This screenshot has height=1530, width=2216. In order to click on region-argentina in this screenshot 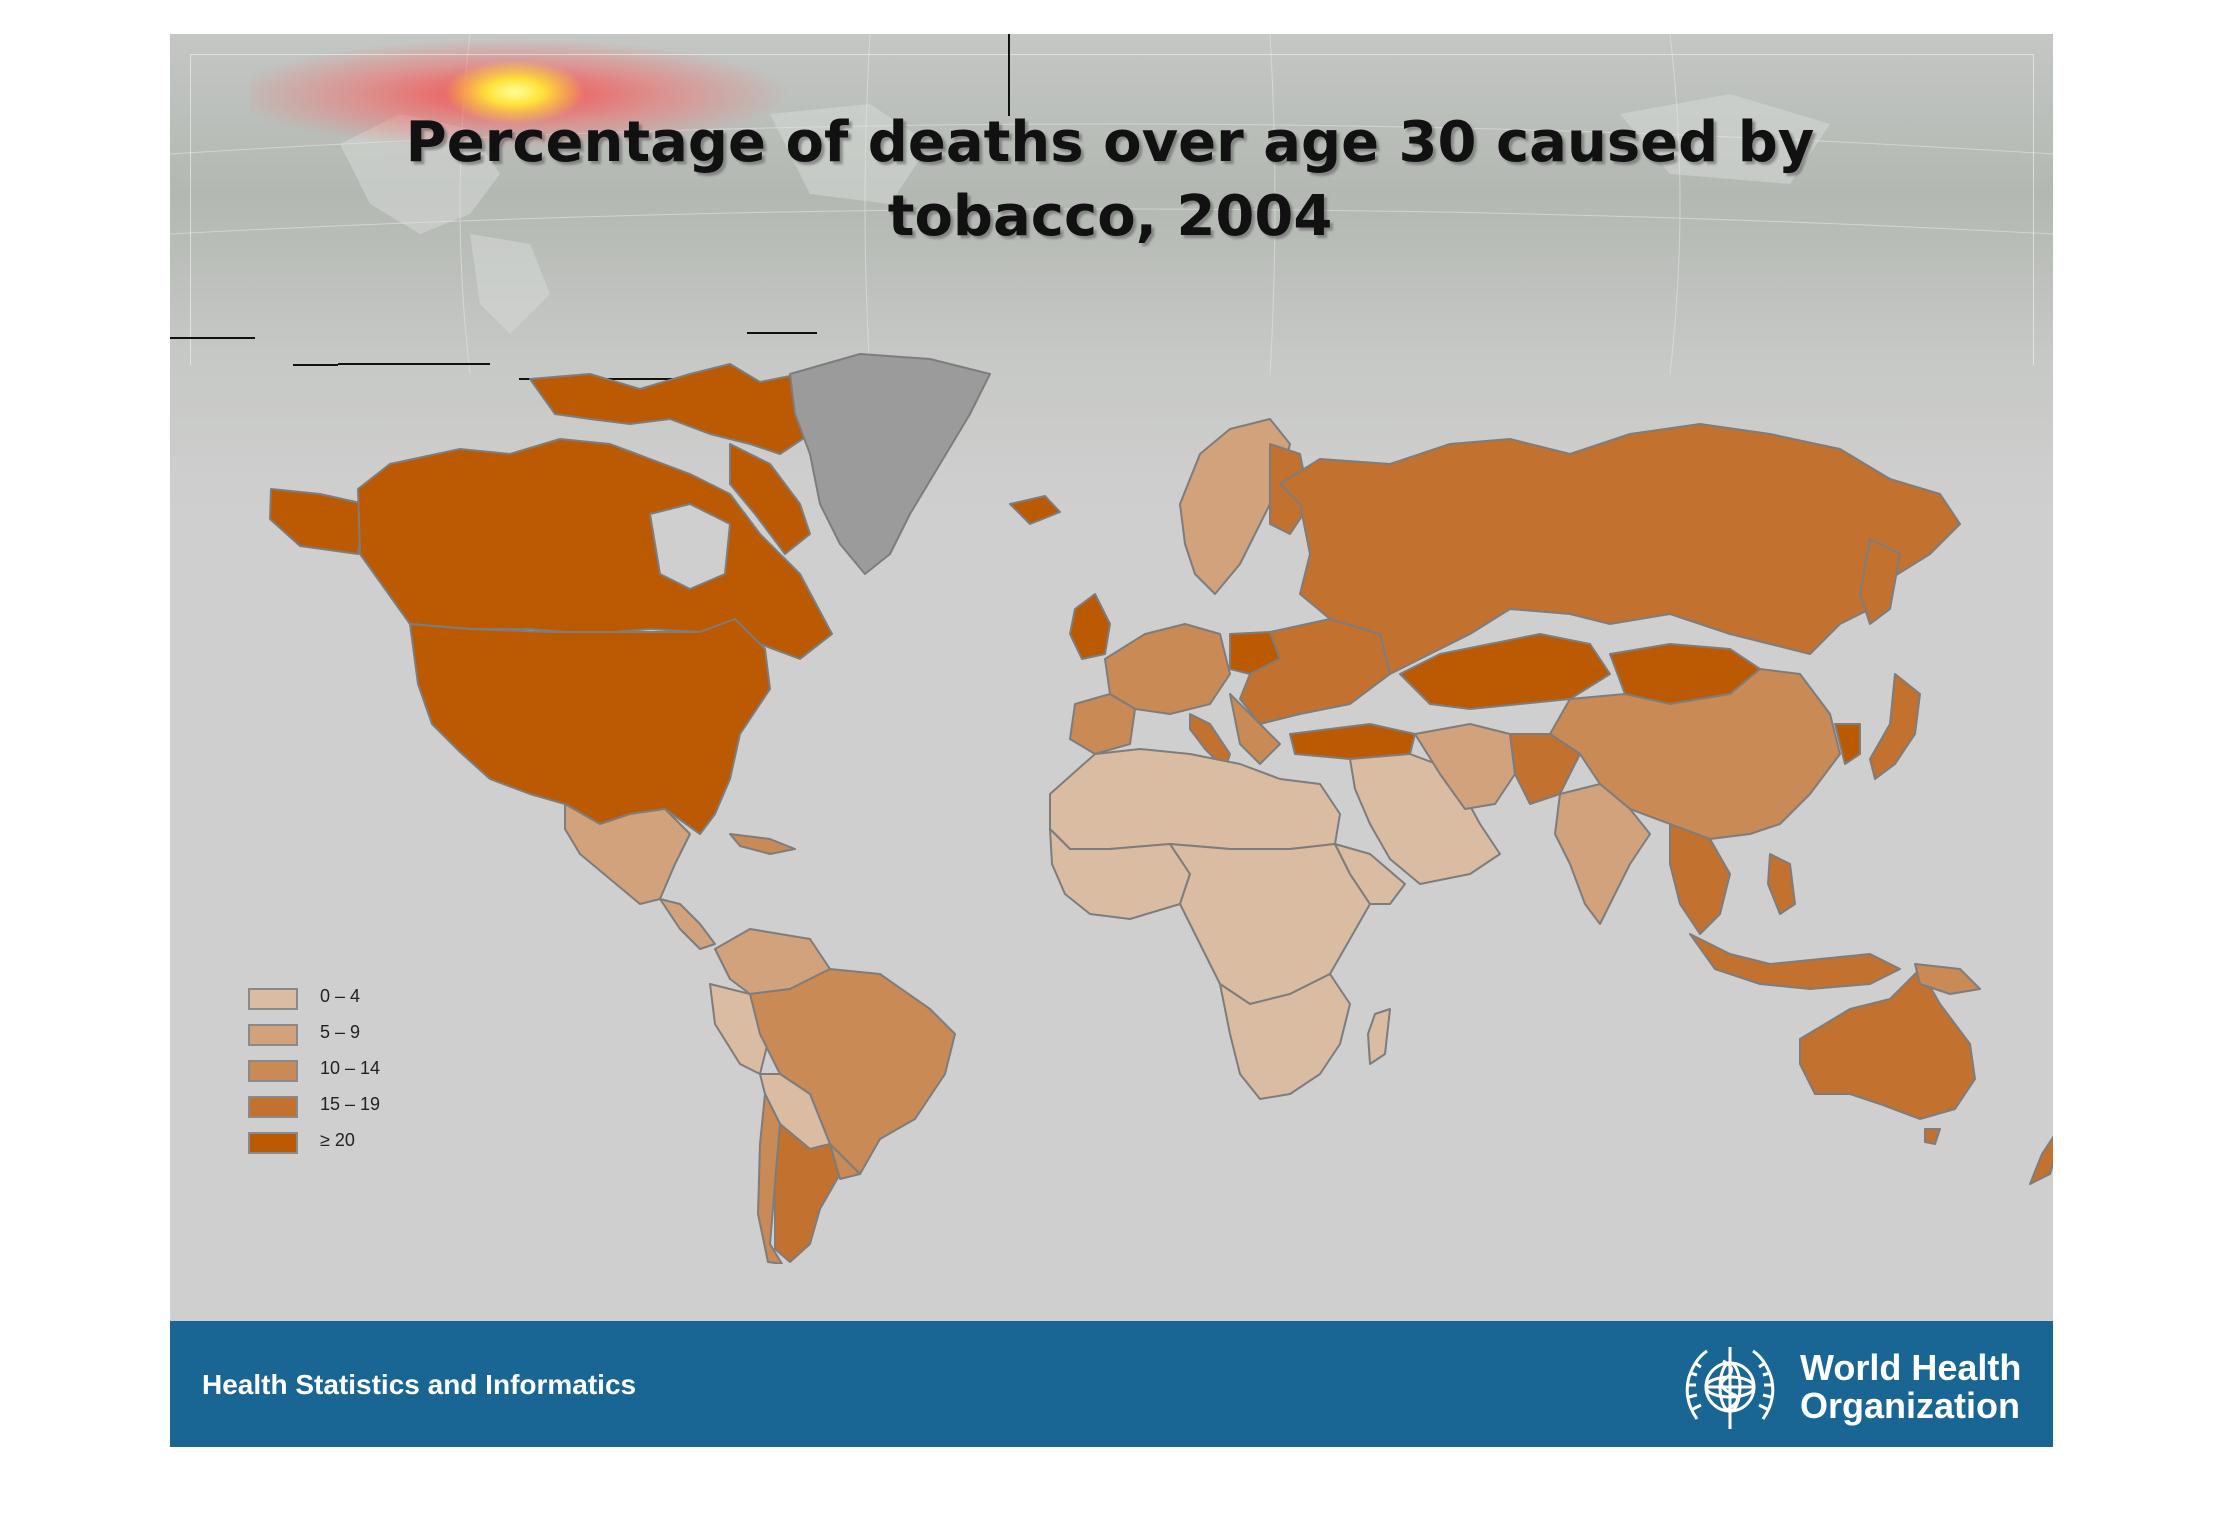, I will do `click(807, 1193)`.